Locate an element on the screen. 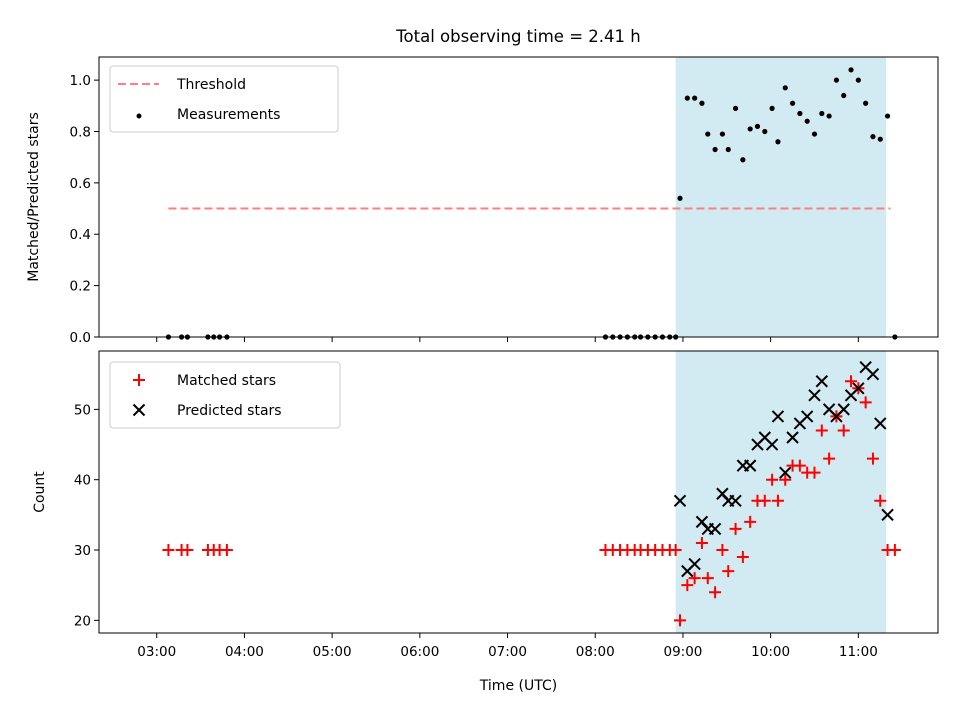 This screenshot has width=960, height=720. measurements-legend-swatch is located at coordinates (139, 116).